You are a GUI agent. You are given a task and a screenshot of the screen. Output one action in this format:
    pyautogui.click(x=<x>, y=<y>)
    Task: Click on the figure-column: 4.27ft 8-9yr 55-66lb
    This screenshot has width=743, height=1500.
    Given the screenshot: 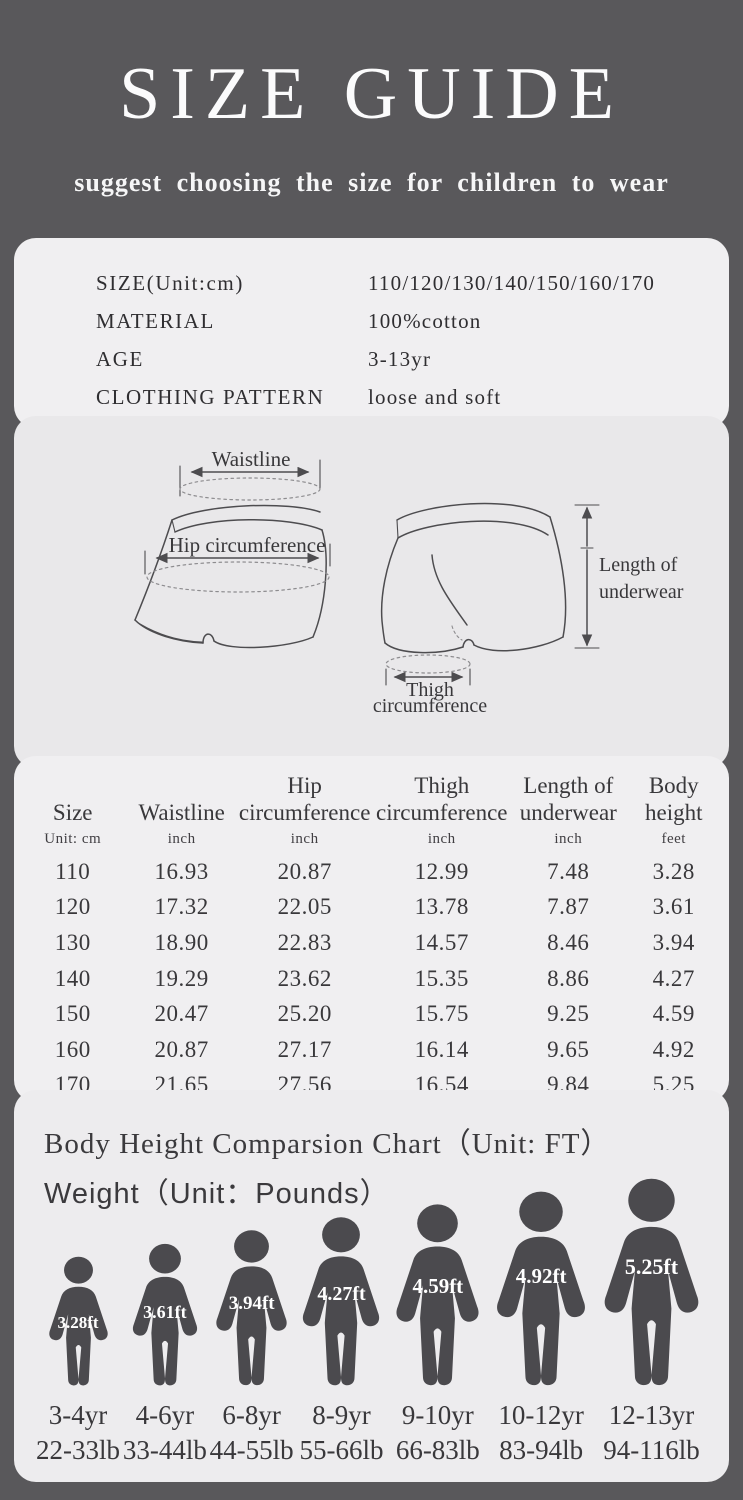 What is the action you would take?
    pyautogui.click(x=341, y=1340)
    